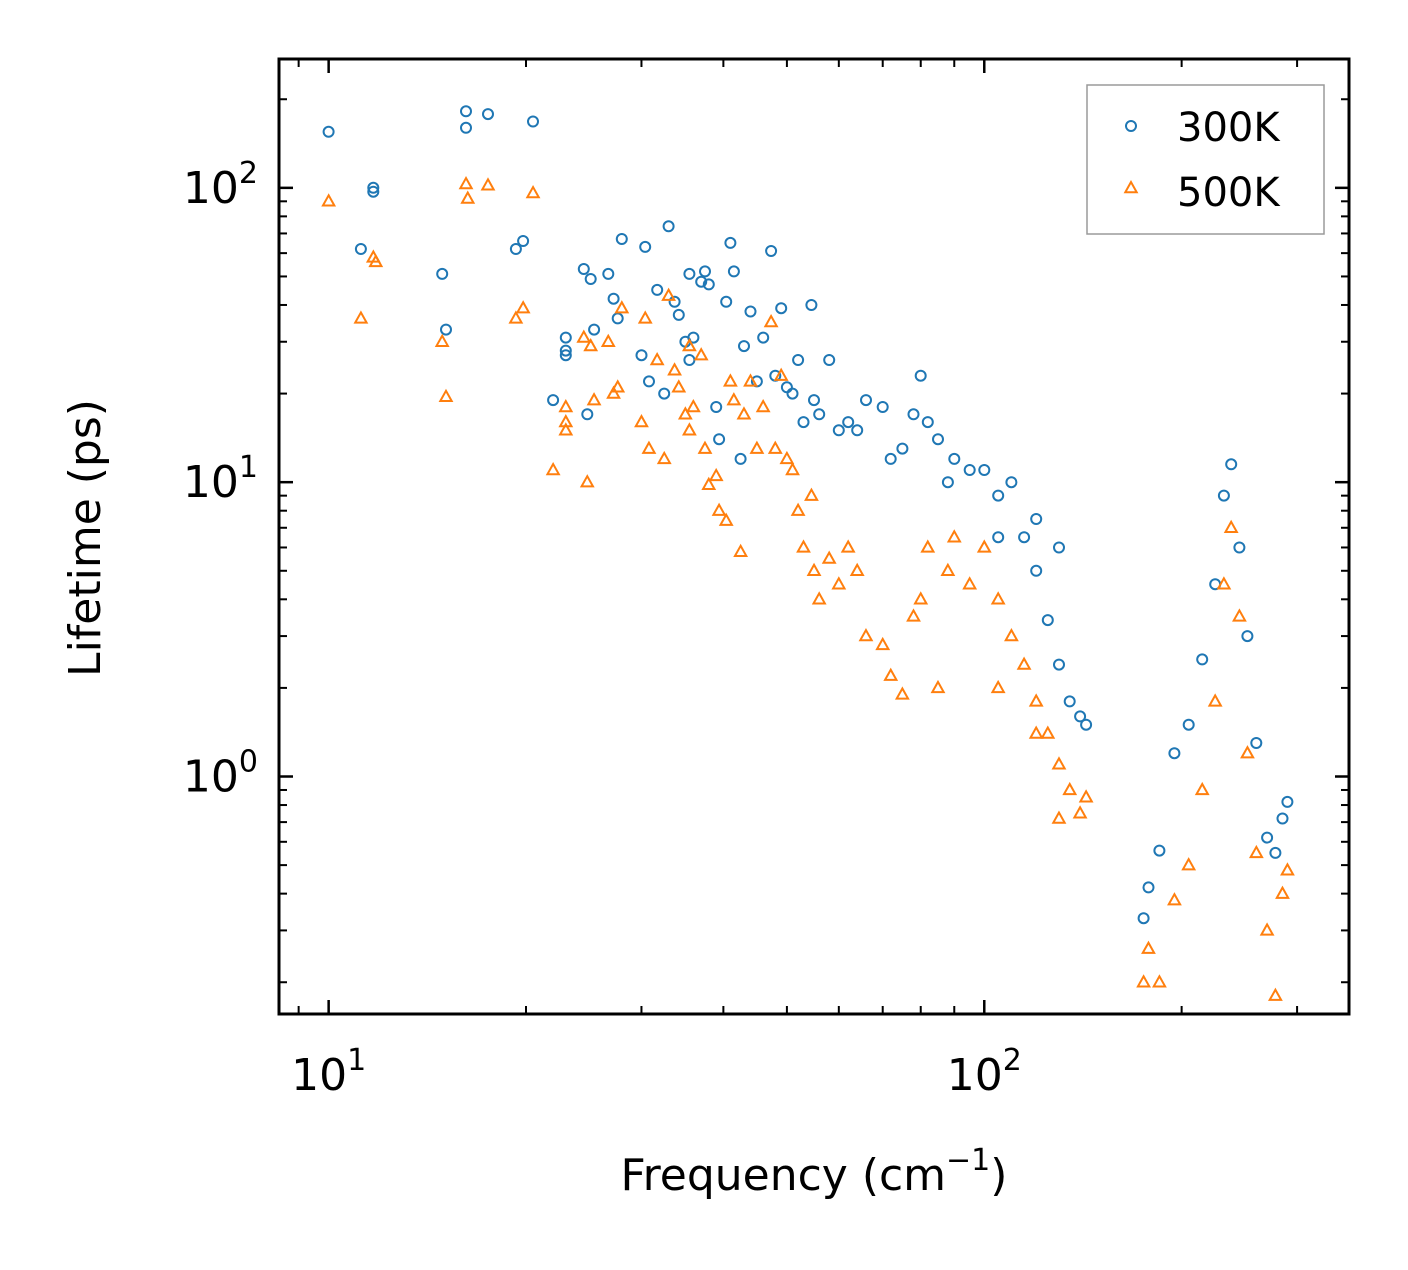  What do you see at coordinates (220, 185) in the screenshot?
I see `y-tick-label-100: 10²` at bounding box center [220, 185].